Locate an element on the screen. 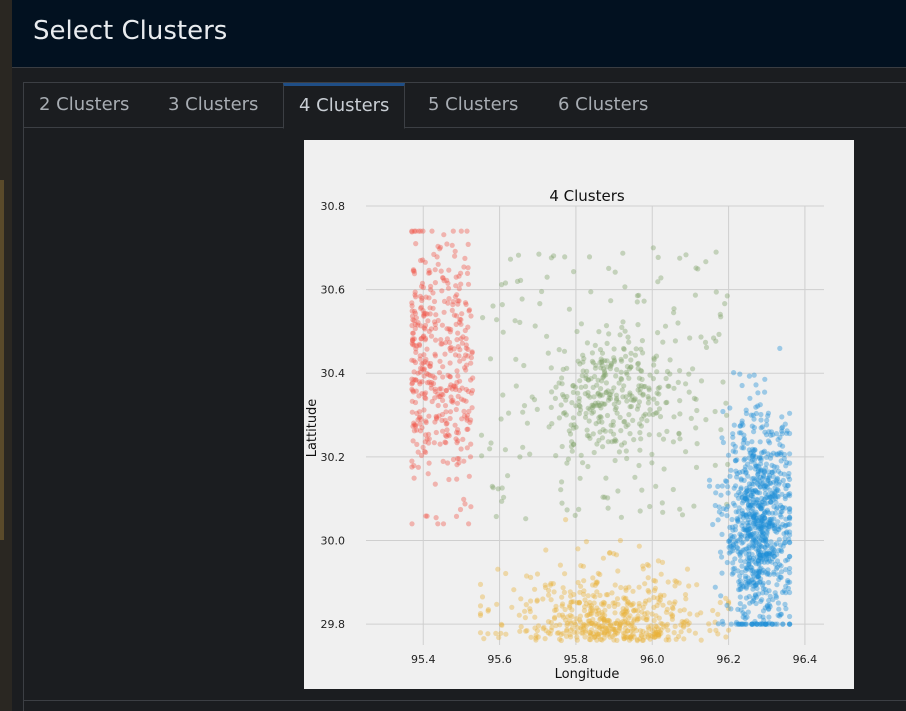 The height and width of the screenshot is (711, 906). tab-6-clusters: 6 Clusters is located at coordinates (603, 104).